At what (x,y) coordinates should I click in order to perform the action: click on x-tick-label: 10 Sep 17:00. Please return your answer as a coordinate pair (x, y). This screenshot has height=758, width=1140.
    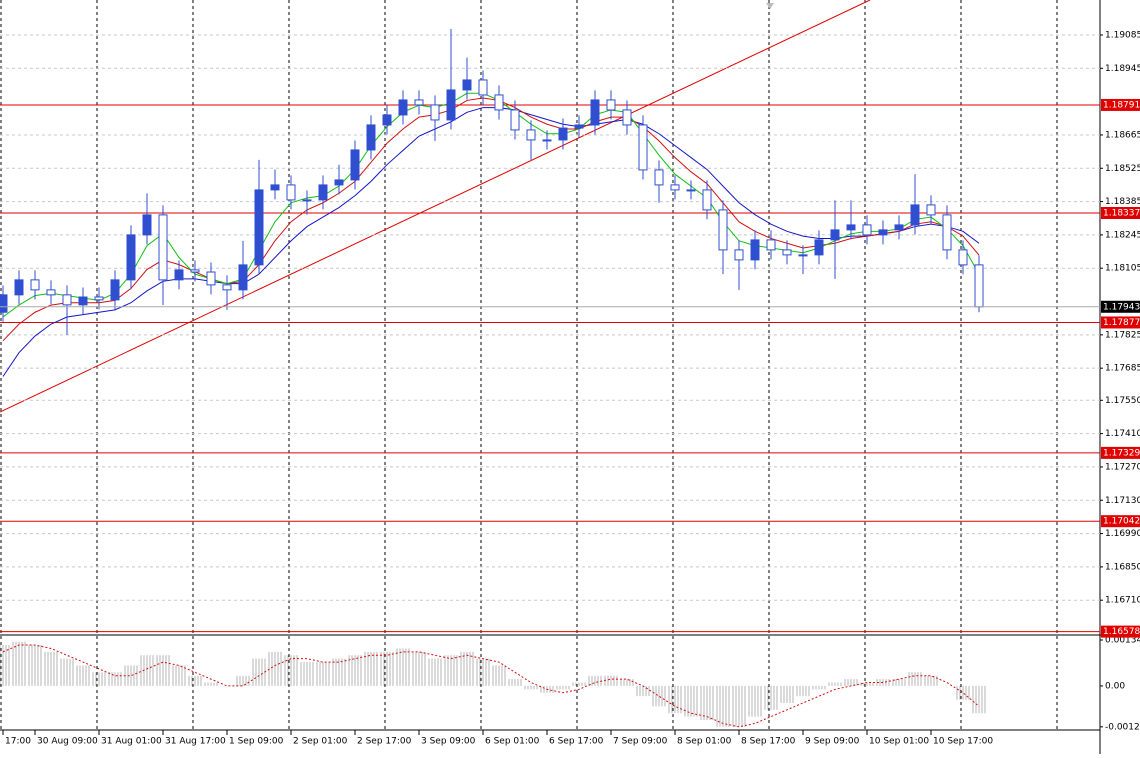
    Looking at the image, I should click on (963, 742).